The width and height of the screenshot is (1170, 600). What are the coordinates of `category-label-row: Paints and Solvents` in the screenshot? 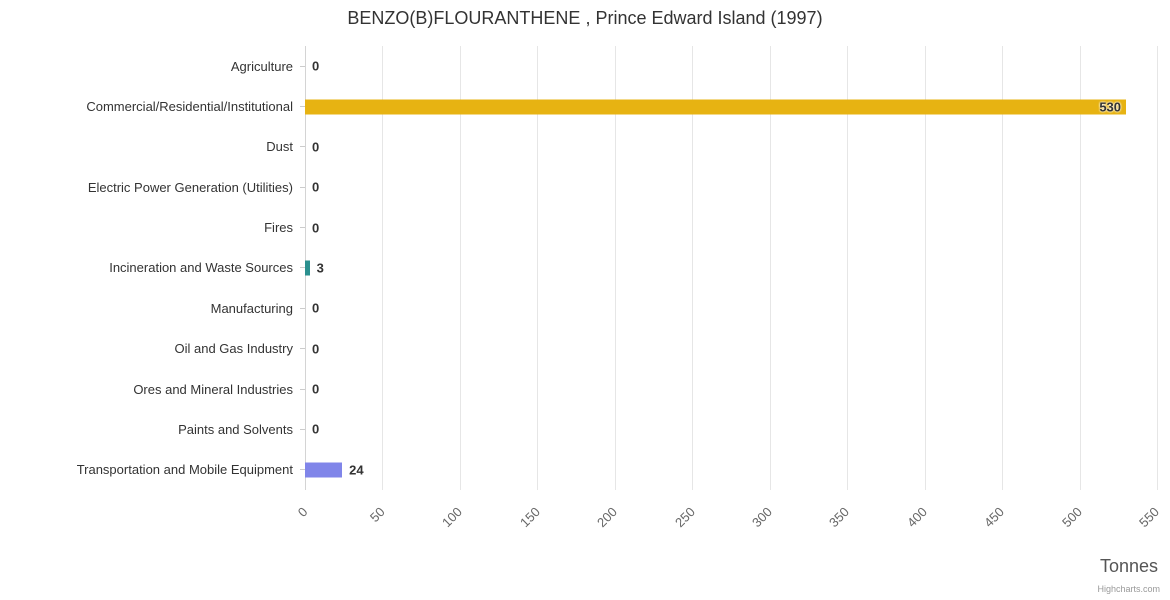 It's located at (152, 429).